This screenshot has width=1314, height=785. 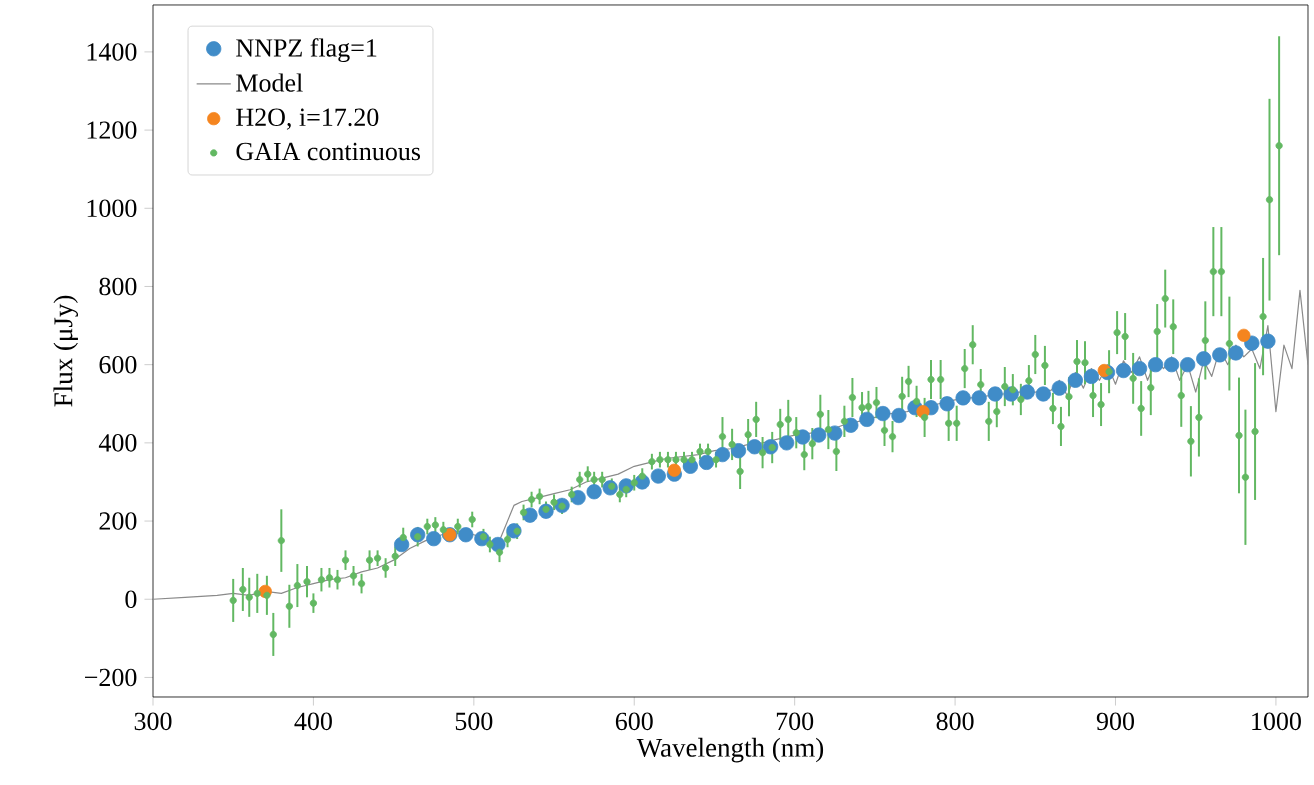 I want to click on x-tick-label: 700, so click(x=795, y=721).